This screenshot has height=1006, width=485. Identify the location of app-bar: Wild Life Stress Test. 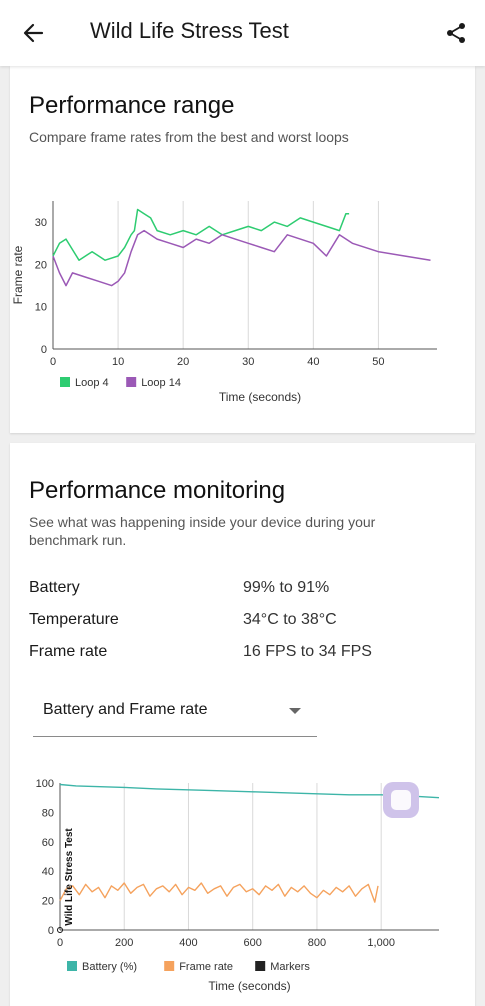
(242, 33).